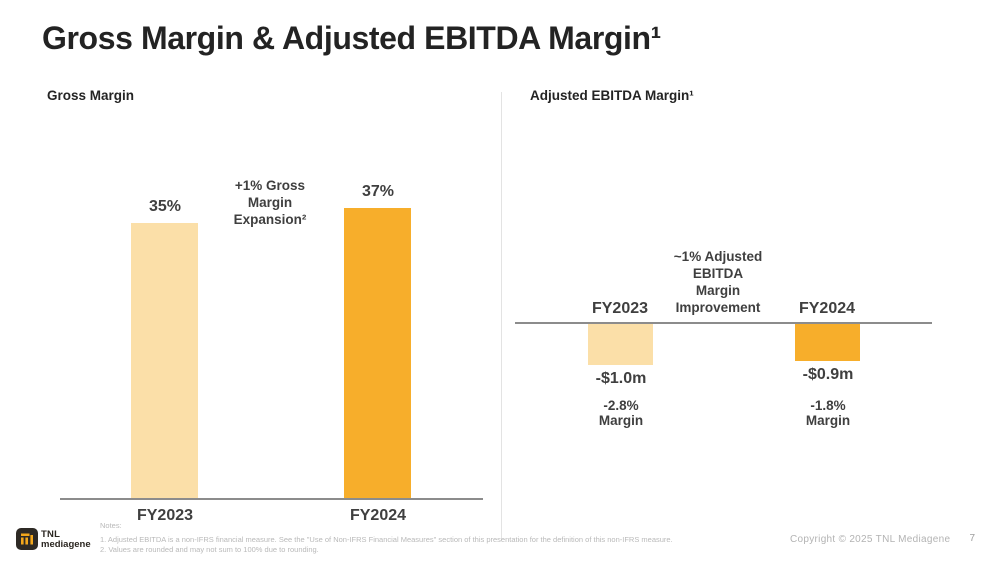 This screenshot has height=562, width=1000. I want to click on ebitda-fy2024-bar, so click(827, 342).